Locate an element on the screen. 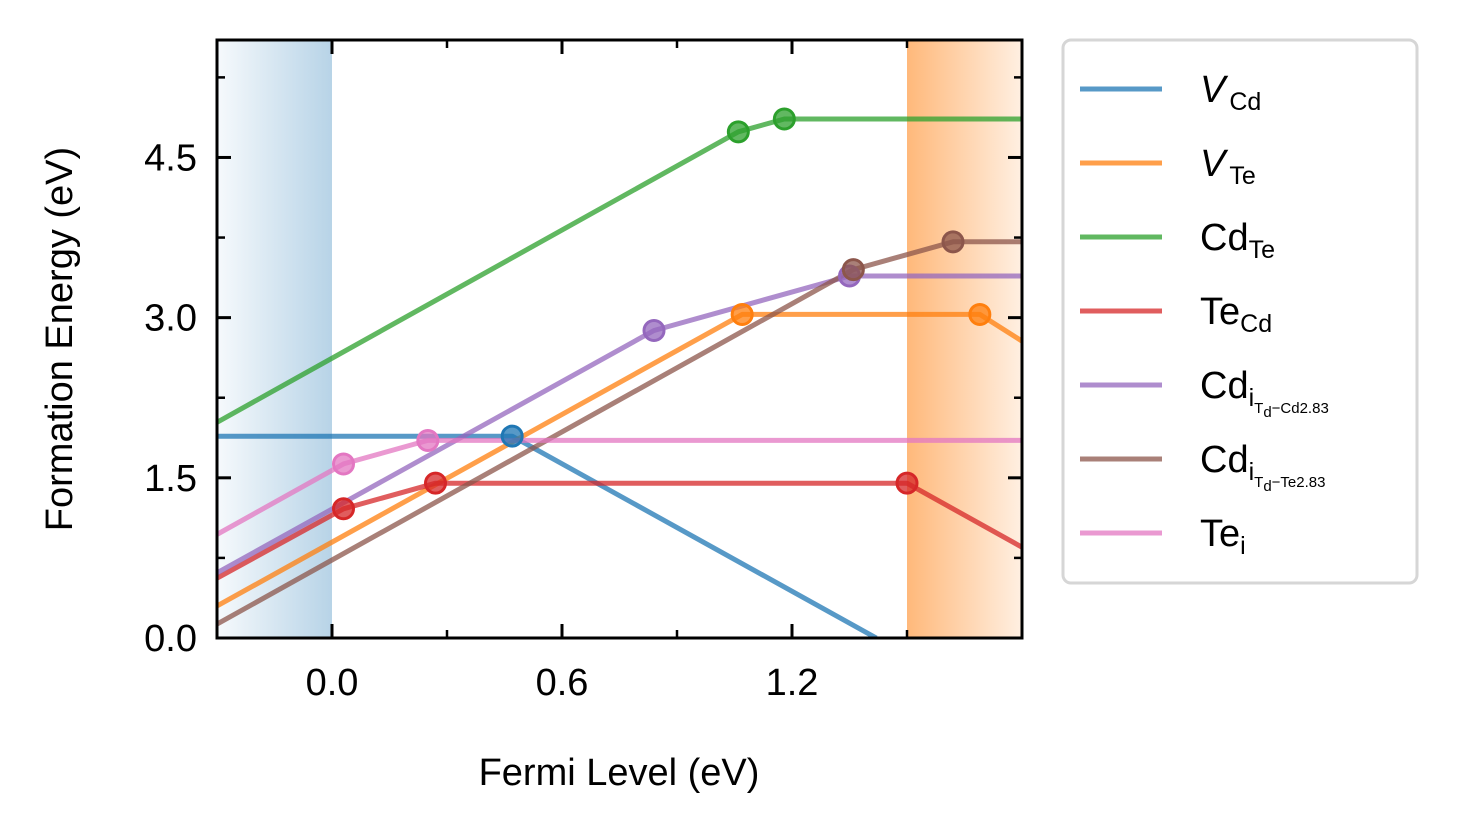 This screenshot has height=833, width=1457. x-tick-label: 0.0 is located at coordinates (332, 683).